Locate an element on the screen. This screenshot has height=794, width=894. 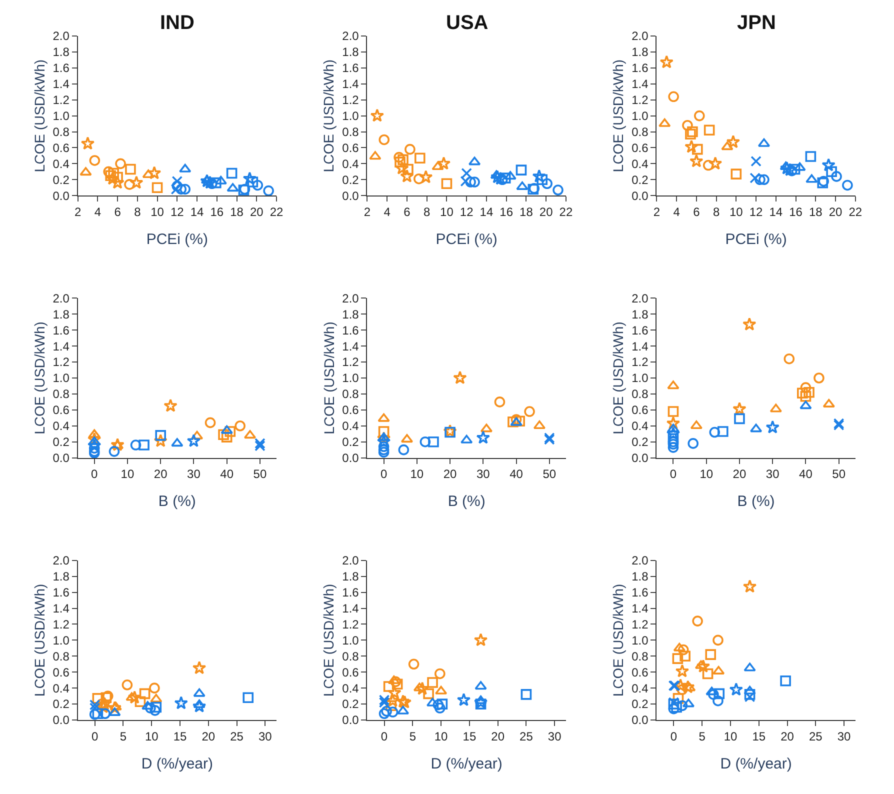
chart-title: IND is located at coordinates (177, 23).